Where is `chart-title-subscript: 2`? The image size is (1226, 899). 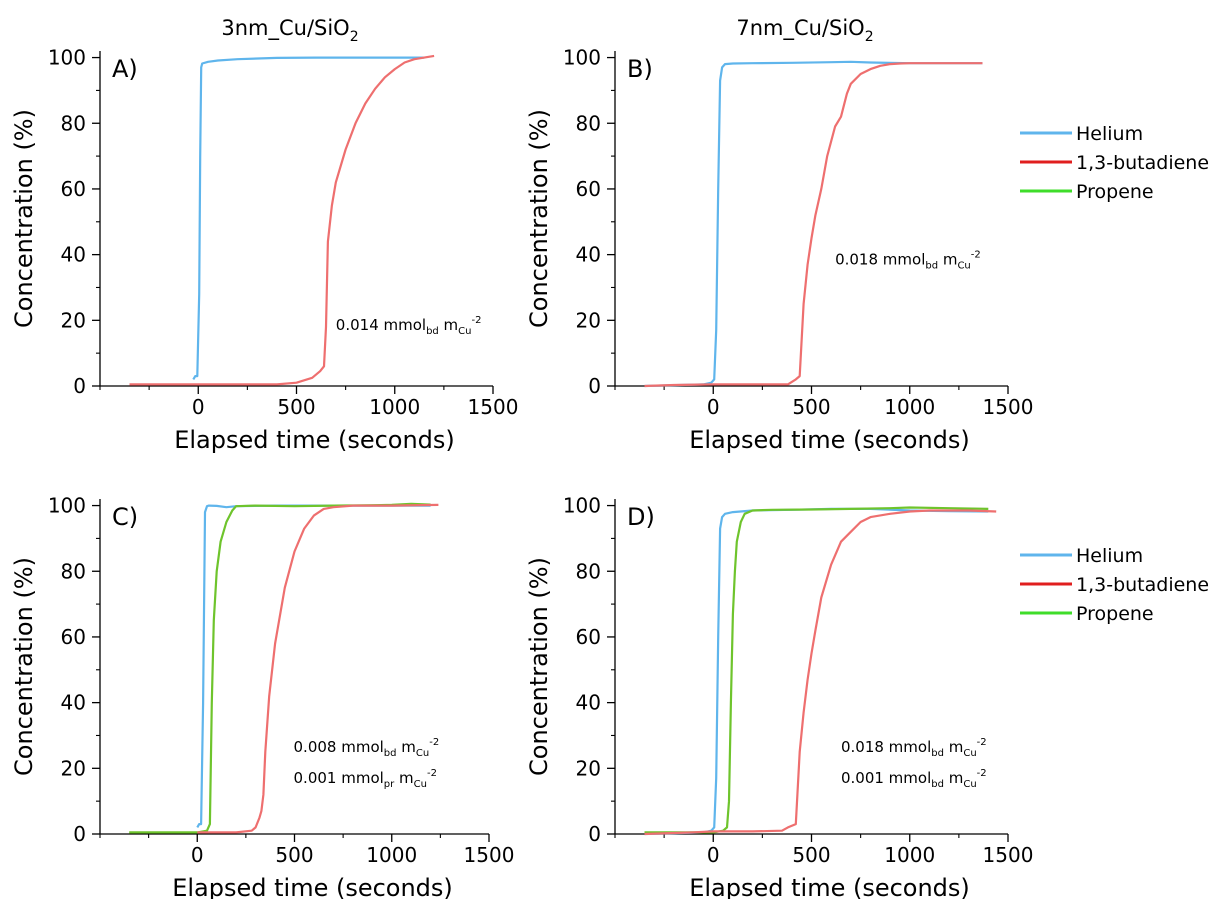 chart-title-subscript: 2 is located at coordinates (869, 37).